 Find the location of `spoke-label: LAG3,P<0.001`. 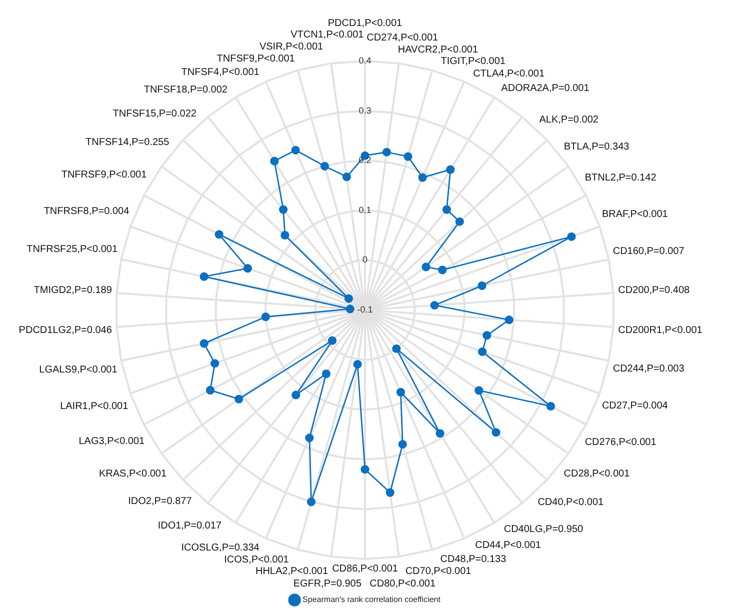

spoke-label: LAG3,P<0.001 is located at coordinates (112, 442).